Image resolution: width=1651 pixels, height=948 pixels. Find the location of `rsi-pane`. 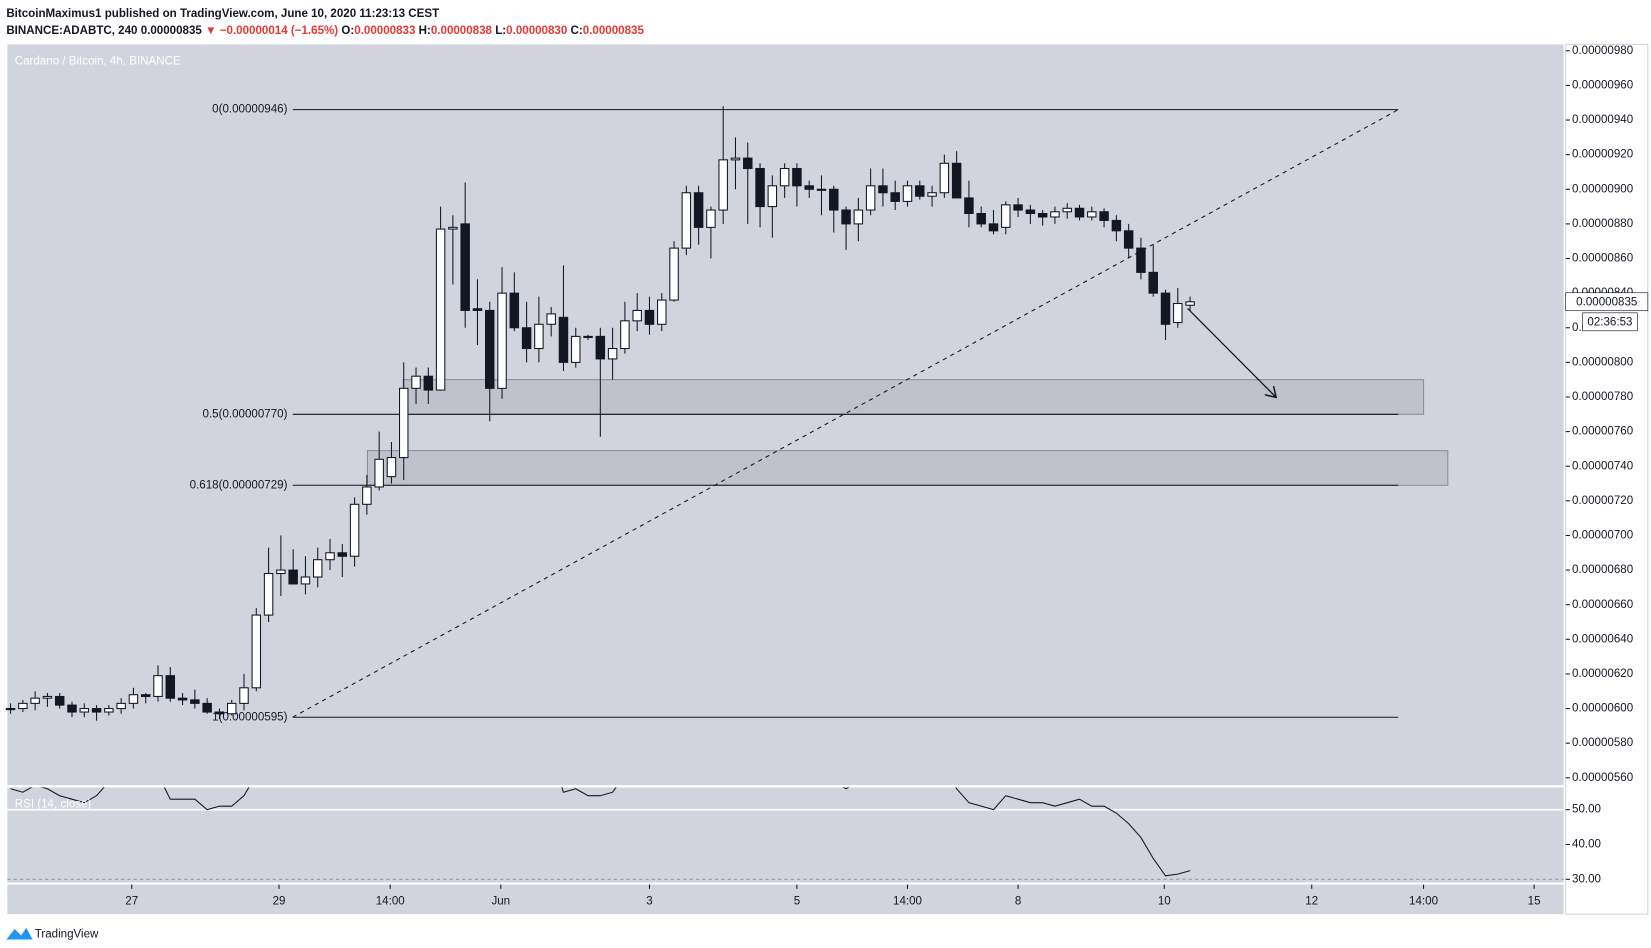

rsi-pane is located at coordinates (785, 835).